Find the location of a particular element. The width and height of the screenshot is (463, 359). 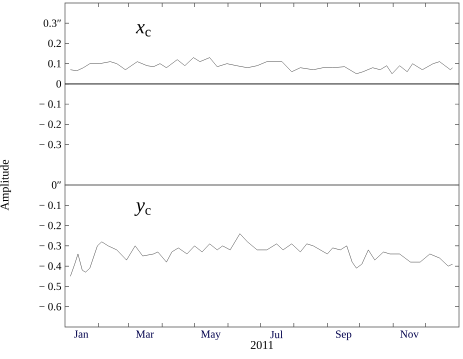

y-tick-label: − 0.4 is located at coordinates (50, 266).